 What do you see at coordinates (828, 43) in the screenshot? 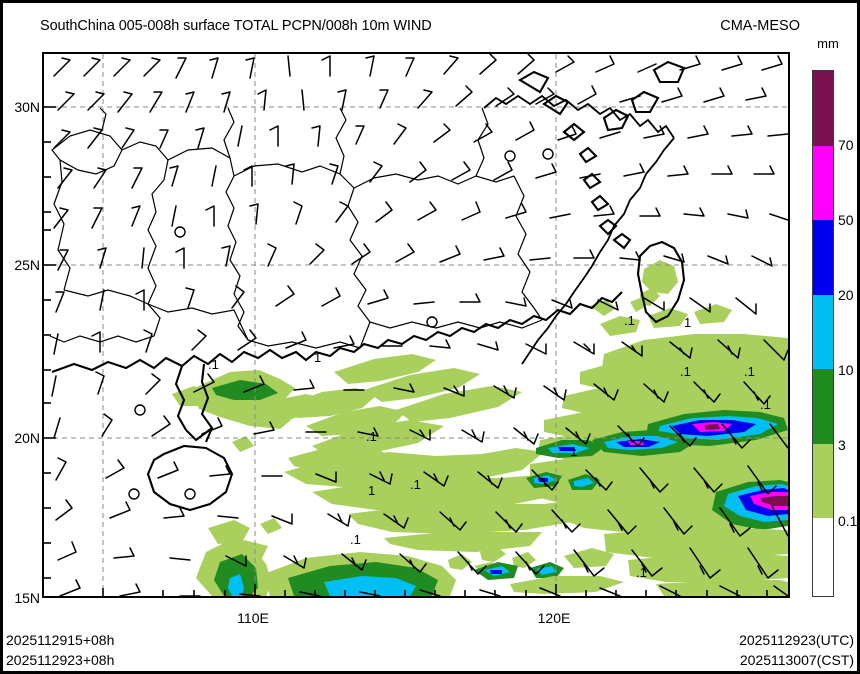
I see `colorbar-unit-label: mm` at bounding box center [828, 43].